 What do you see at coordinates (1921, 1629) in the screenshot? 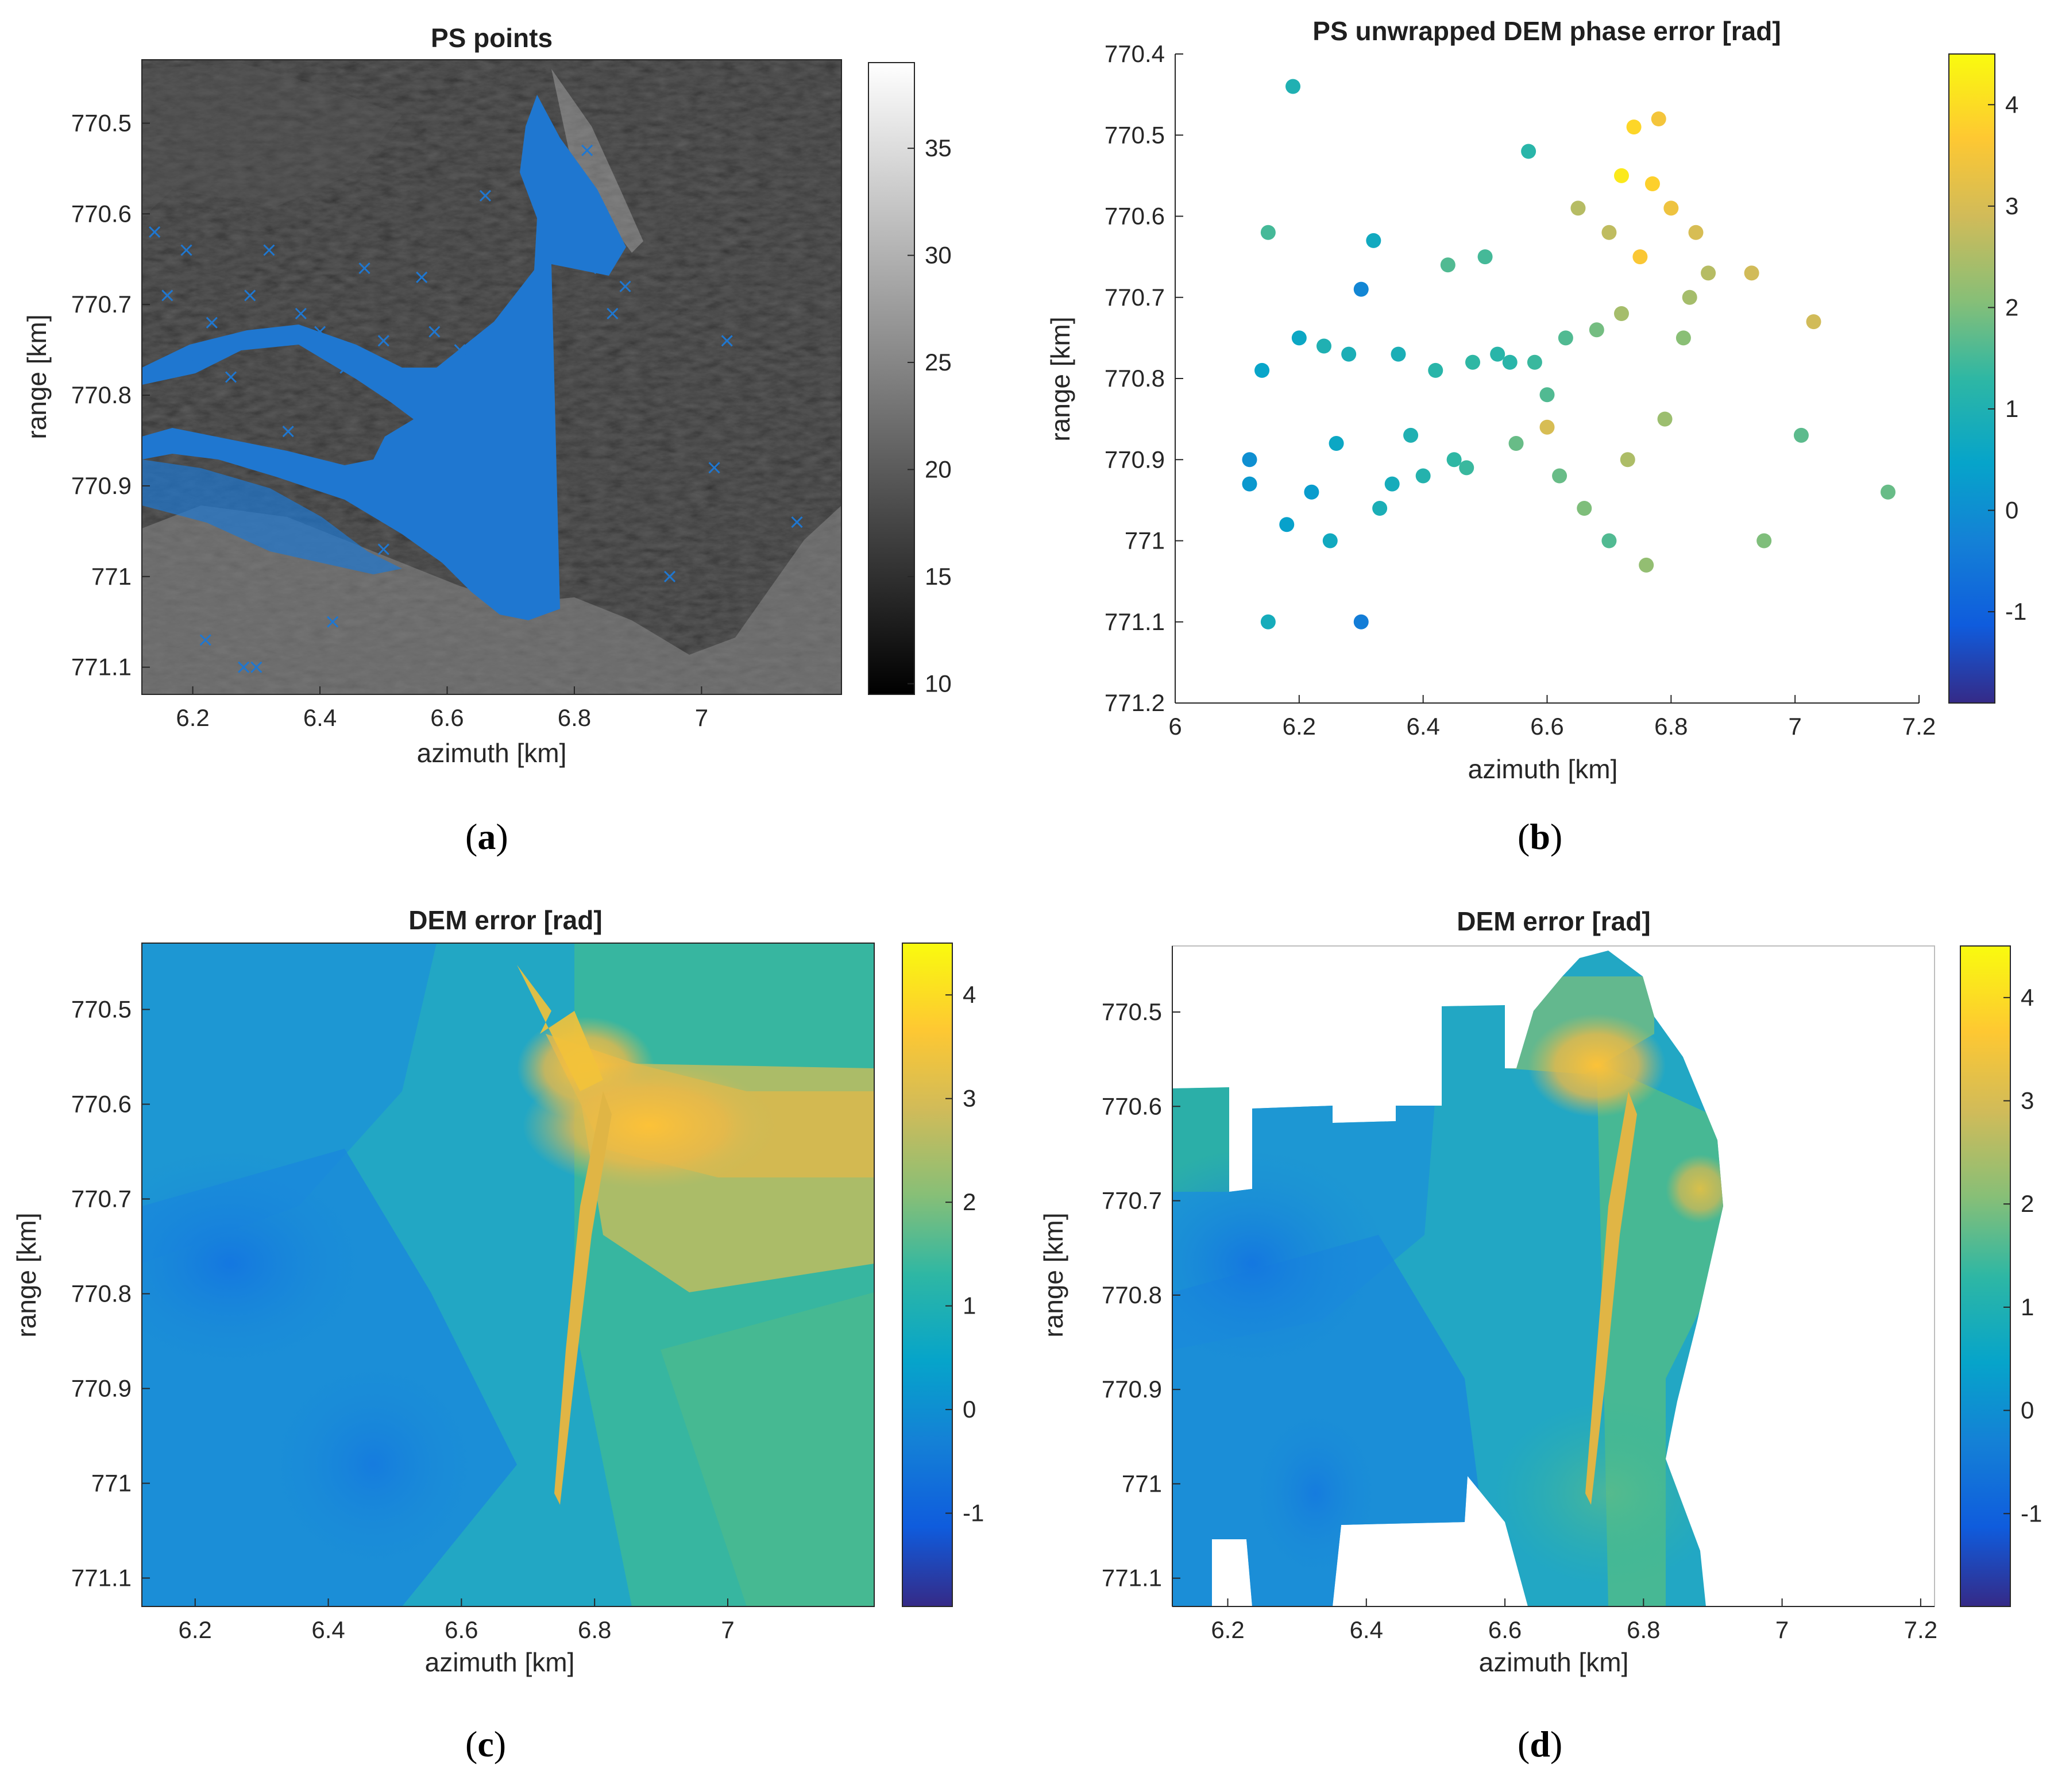
I see `panel-d-xtick-label: 7.2` at bounding box center [1921, 1629].